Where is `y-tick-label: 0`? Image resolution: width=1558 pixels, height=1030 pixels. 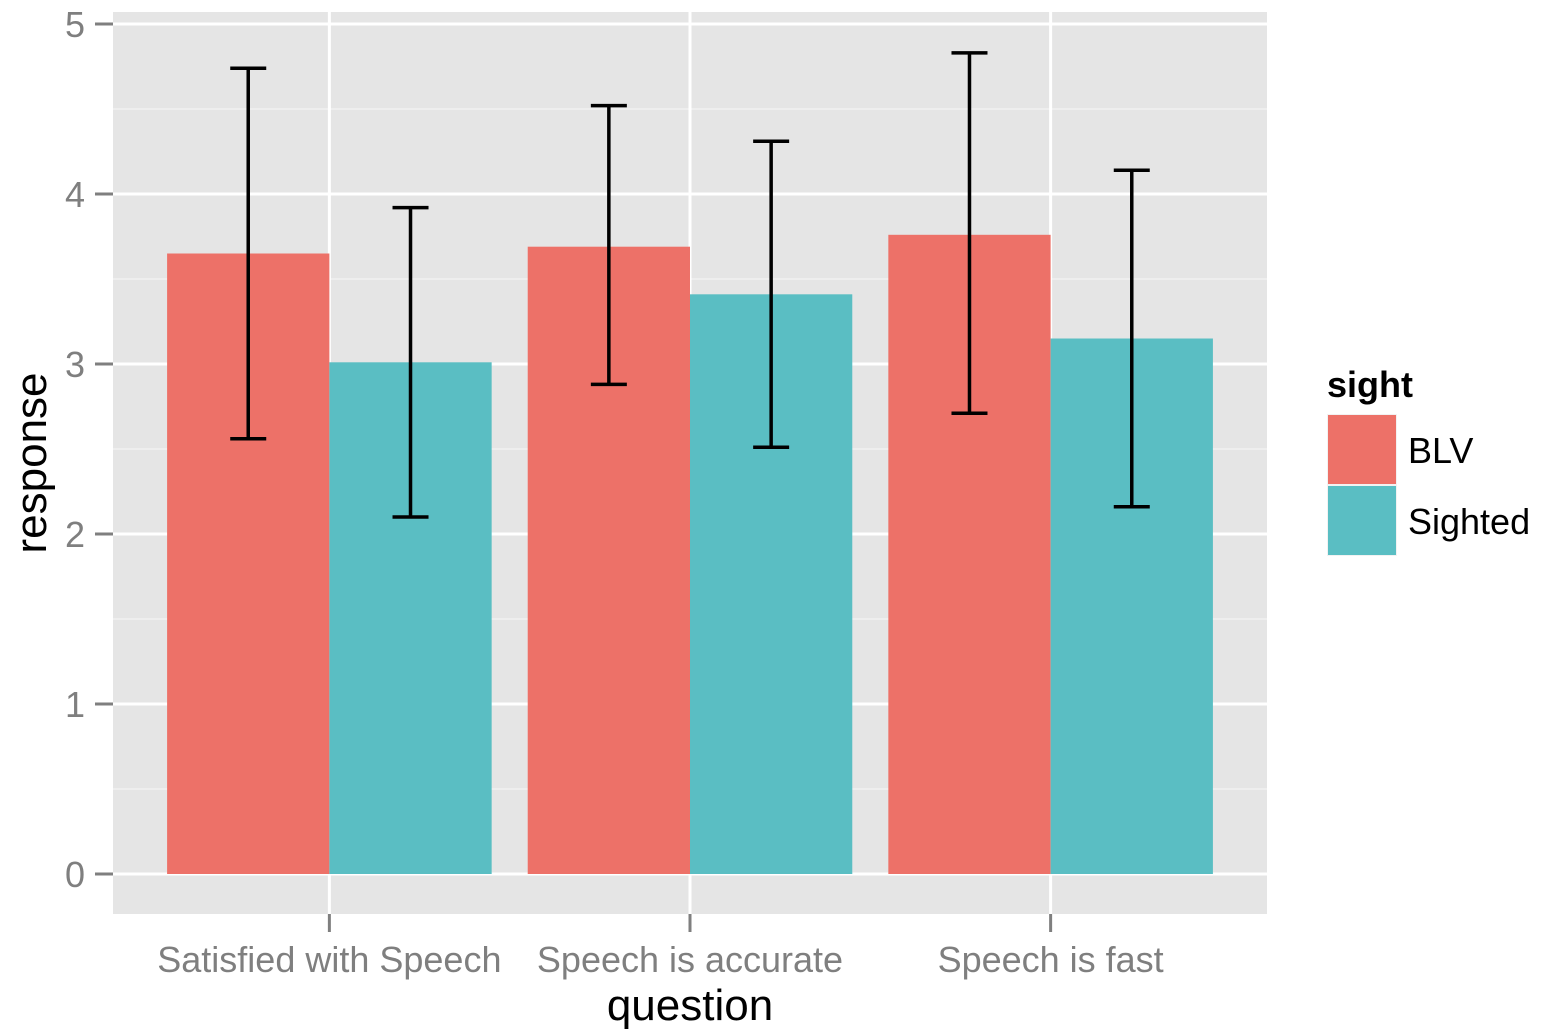
y-tick-label: 0 is located at coordinates (75, 874).